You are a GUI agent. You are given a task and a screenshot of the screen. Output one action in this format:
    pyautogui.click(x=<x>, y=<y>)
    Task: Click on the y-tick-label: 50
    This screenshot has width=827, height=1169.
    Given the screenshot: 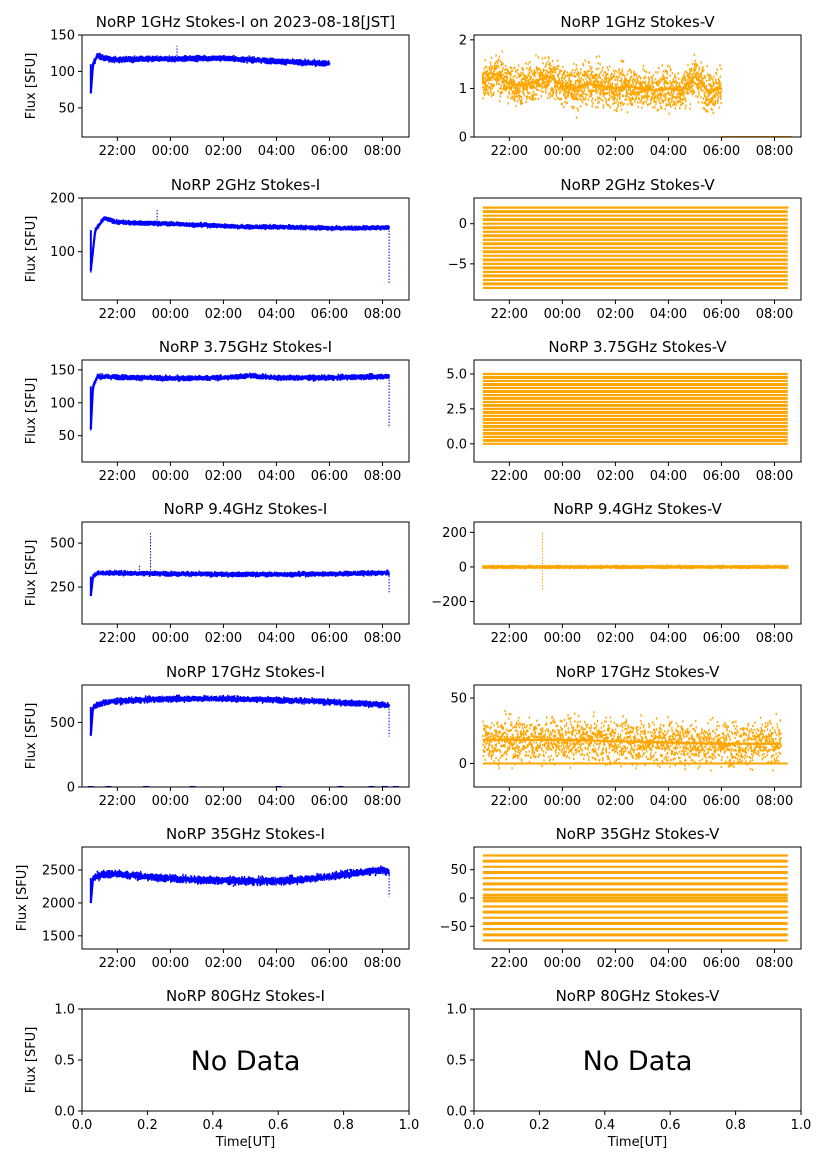 What is the action you would take?
    pyautogui.click(x=458, y=699)
    